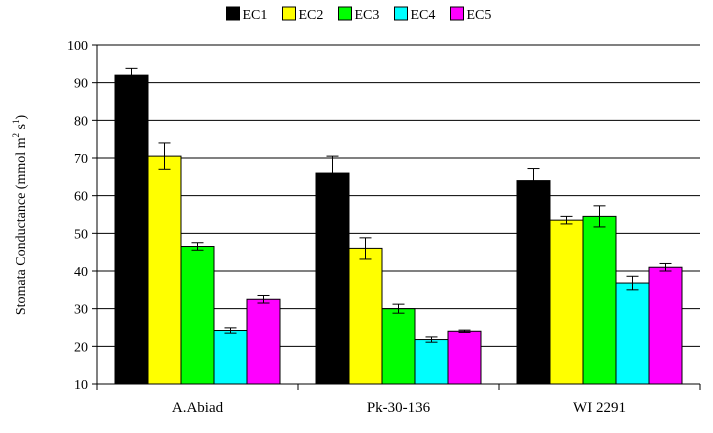 The image size is (713, 433). I want to click on y-tick-label: 90, so click(81, 84).